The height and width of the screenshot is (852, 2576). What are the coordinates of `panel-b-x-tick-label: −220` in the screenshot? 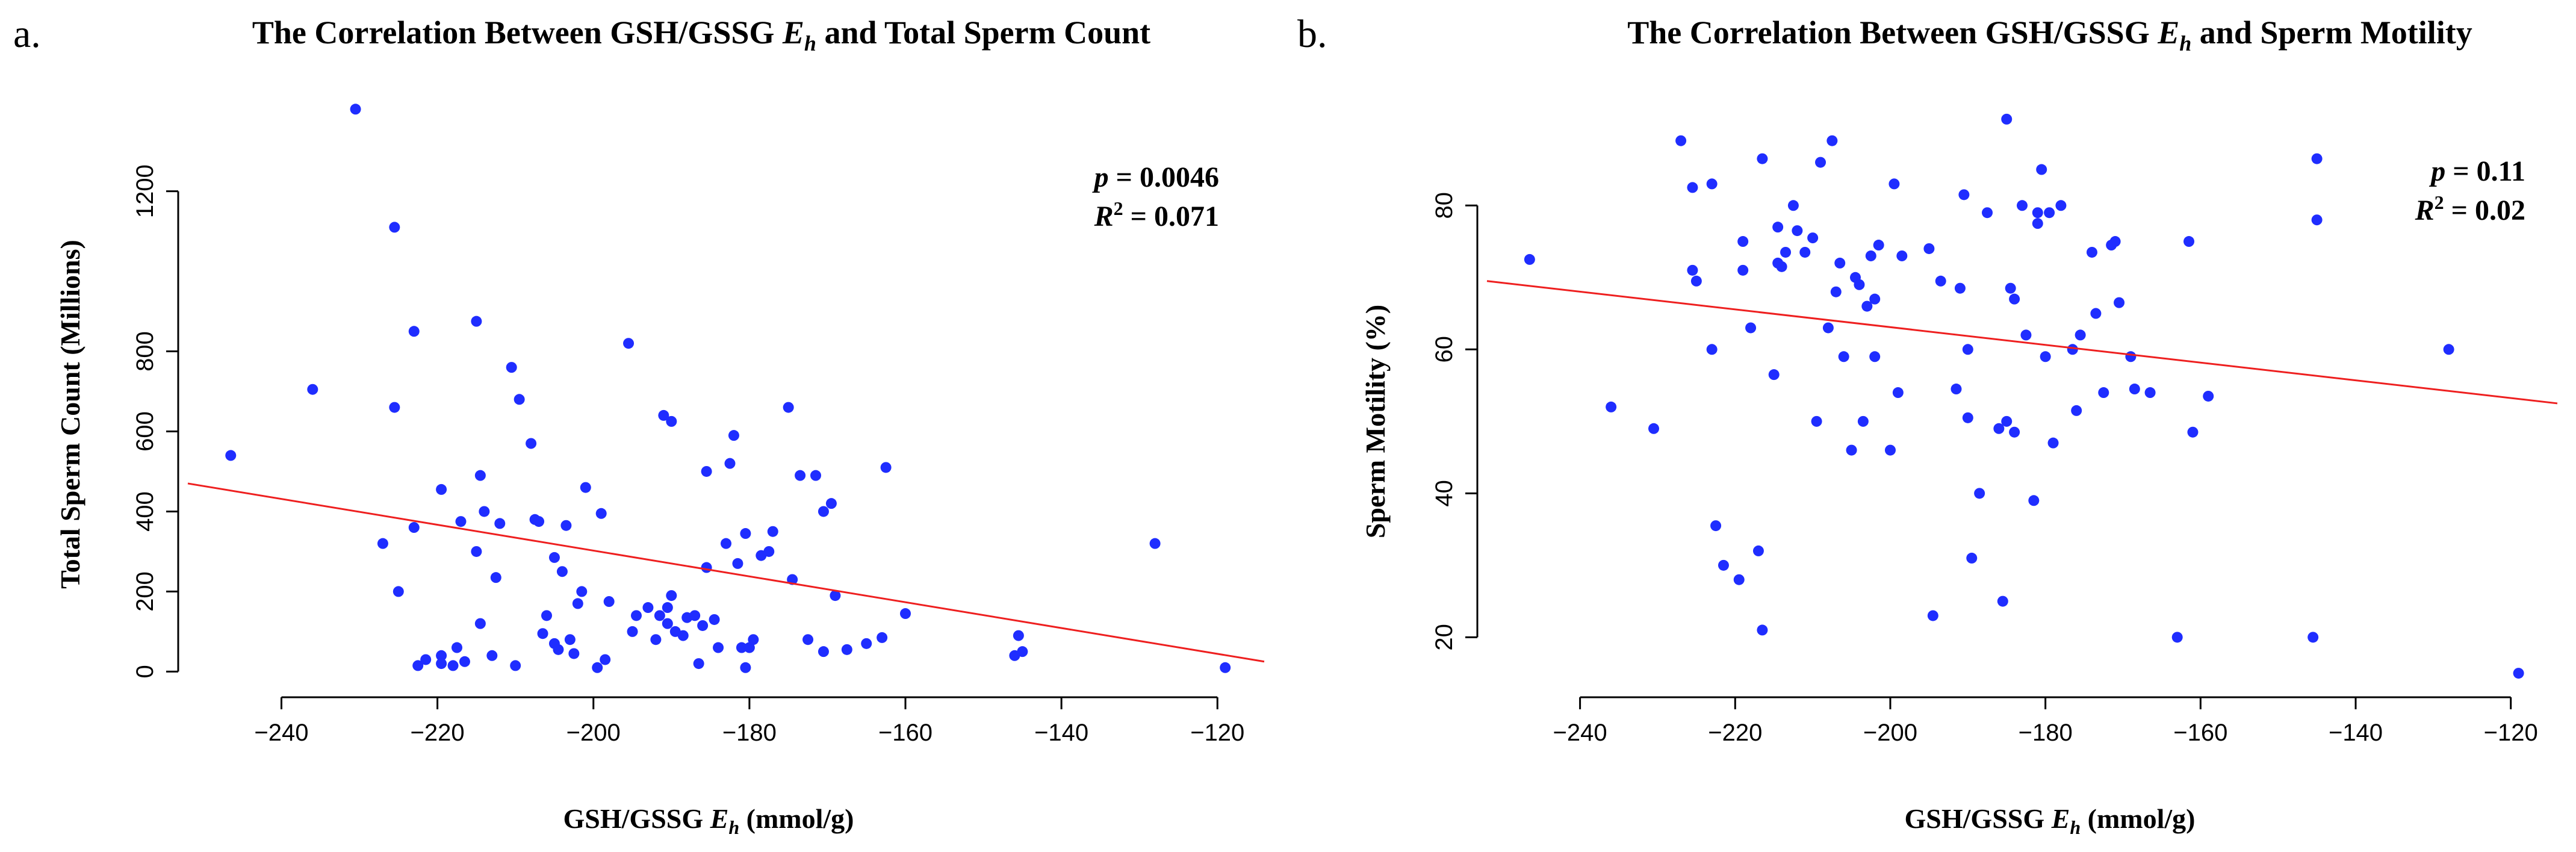 It's located at (1735, 733).